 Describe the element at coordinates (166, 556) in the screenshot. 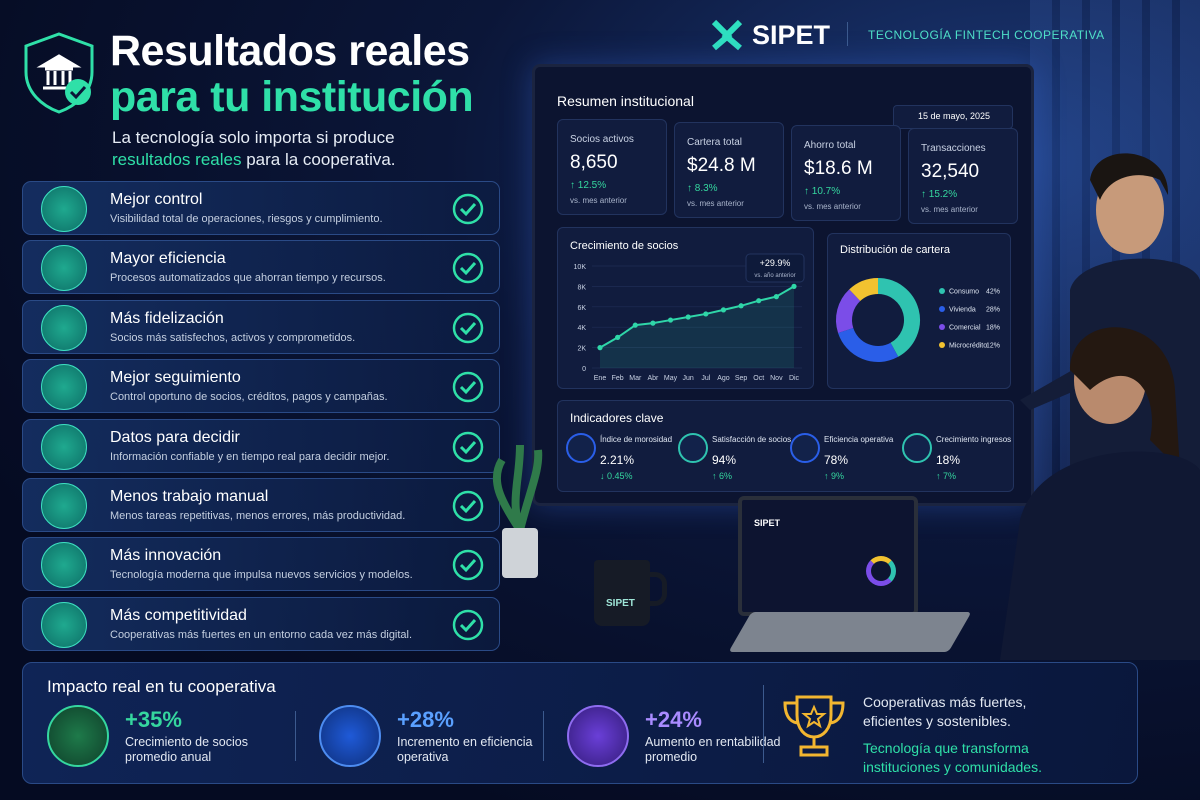

I see `benefit-title: Más innovación` at that location.